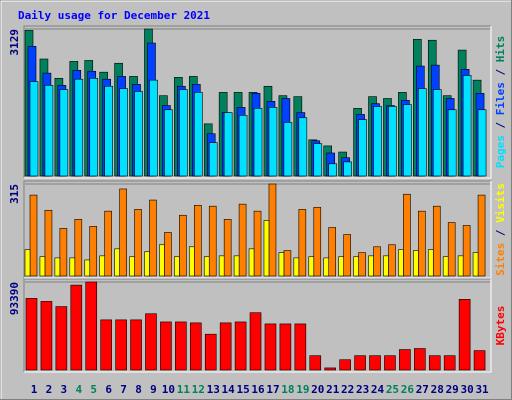  I want to click on legend-entry: KBytes, so click(500, 326).